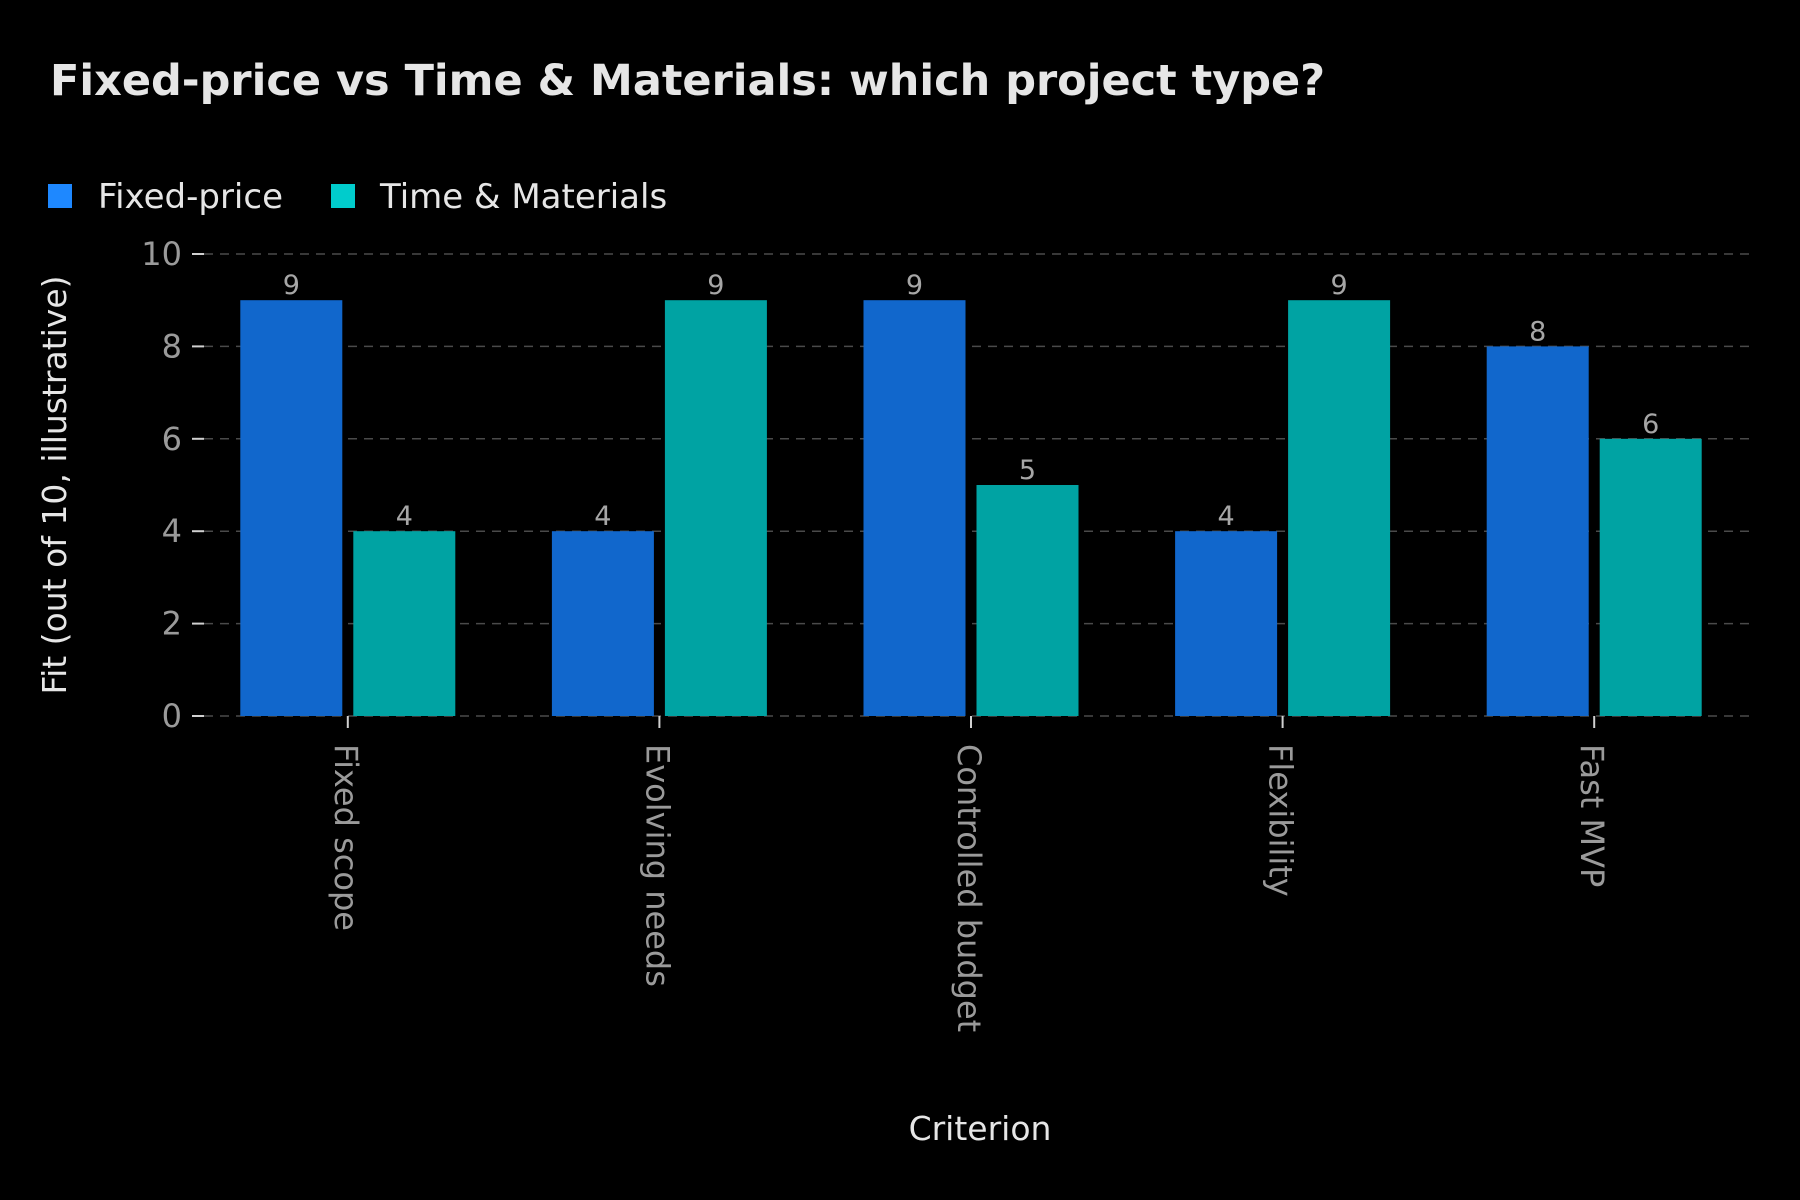 Image resolution: width=1800 pixels, height=1200 pixels. What do you see at coordinates (657, 865) in the screenshot?
I see `x-tick-label-evolving-needs: Evolving needs` at bounding box center [657, 865].